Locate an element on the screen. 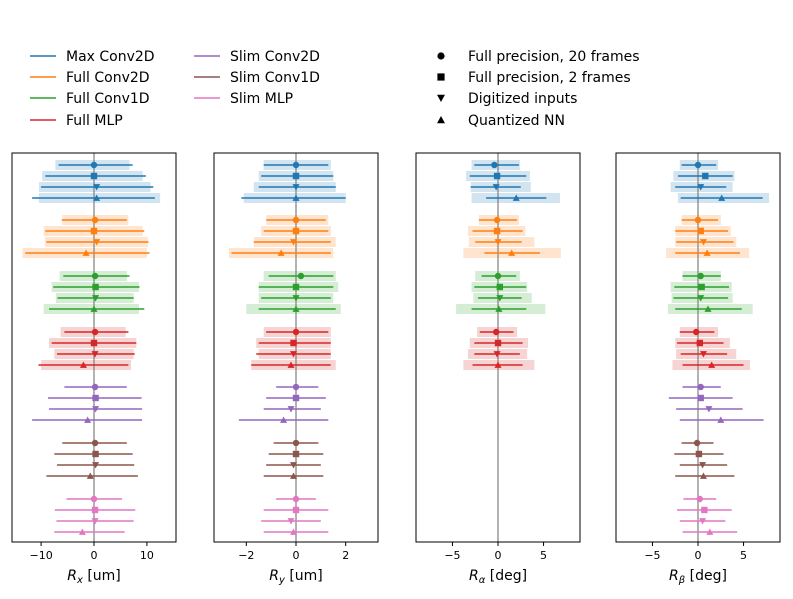 The height and width of the screenshot is (599, 793). legend-label-slim-mlp: Slim MLP is located at coordinates (261, 99).